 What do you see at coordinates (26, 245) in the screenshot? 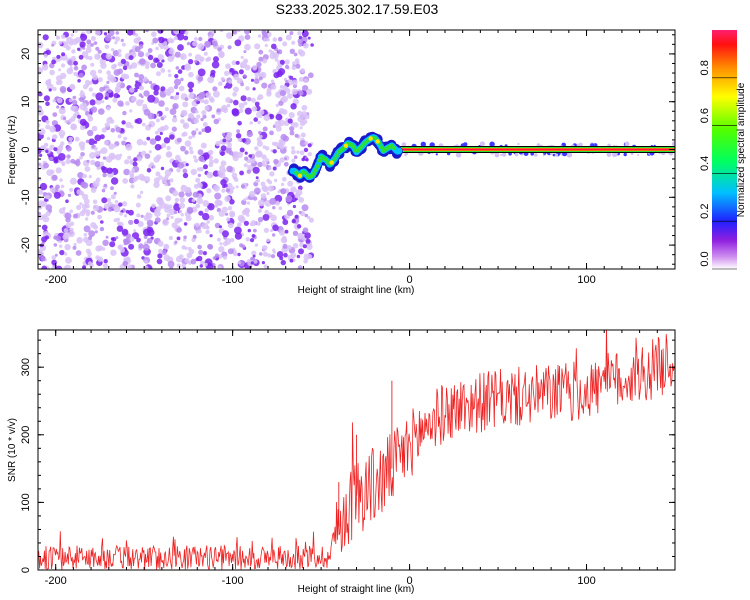
I see `spectrogram-y-tick-label: -20` at bounding box center [26, 245].